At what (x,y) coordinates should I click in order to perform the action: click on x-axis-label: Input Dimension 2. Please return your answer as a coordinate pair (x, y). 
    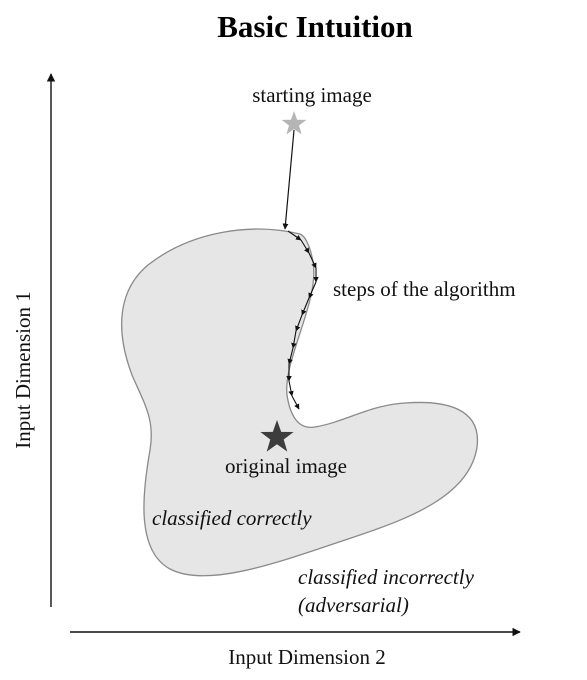
    Looking at the image, I should click on (307, 657).